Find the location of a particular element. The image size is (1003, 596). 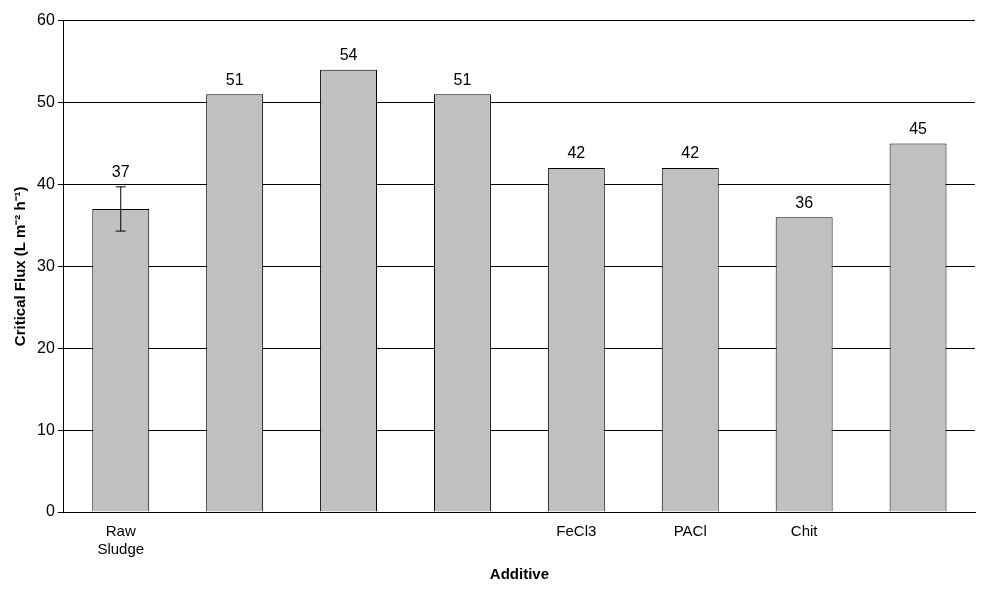

x-axis-title: Additive is located at coordinates (519, 574).